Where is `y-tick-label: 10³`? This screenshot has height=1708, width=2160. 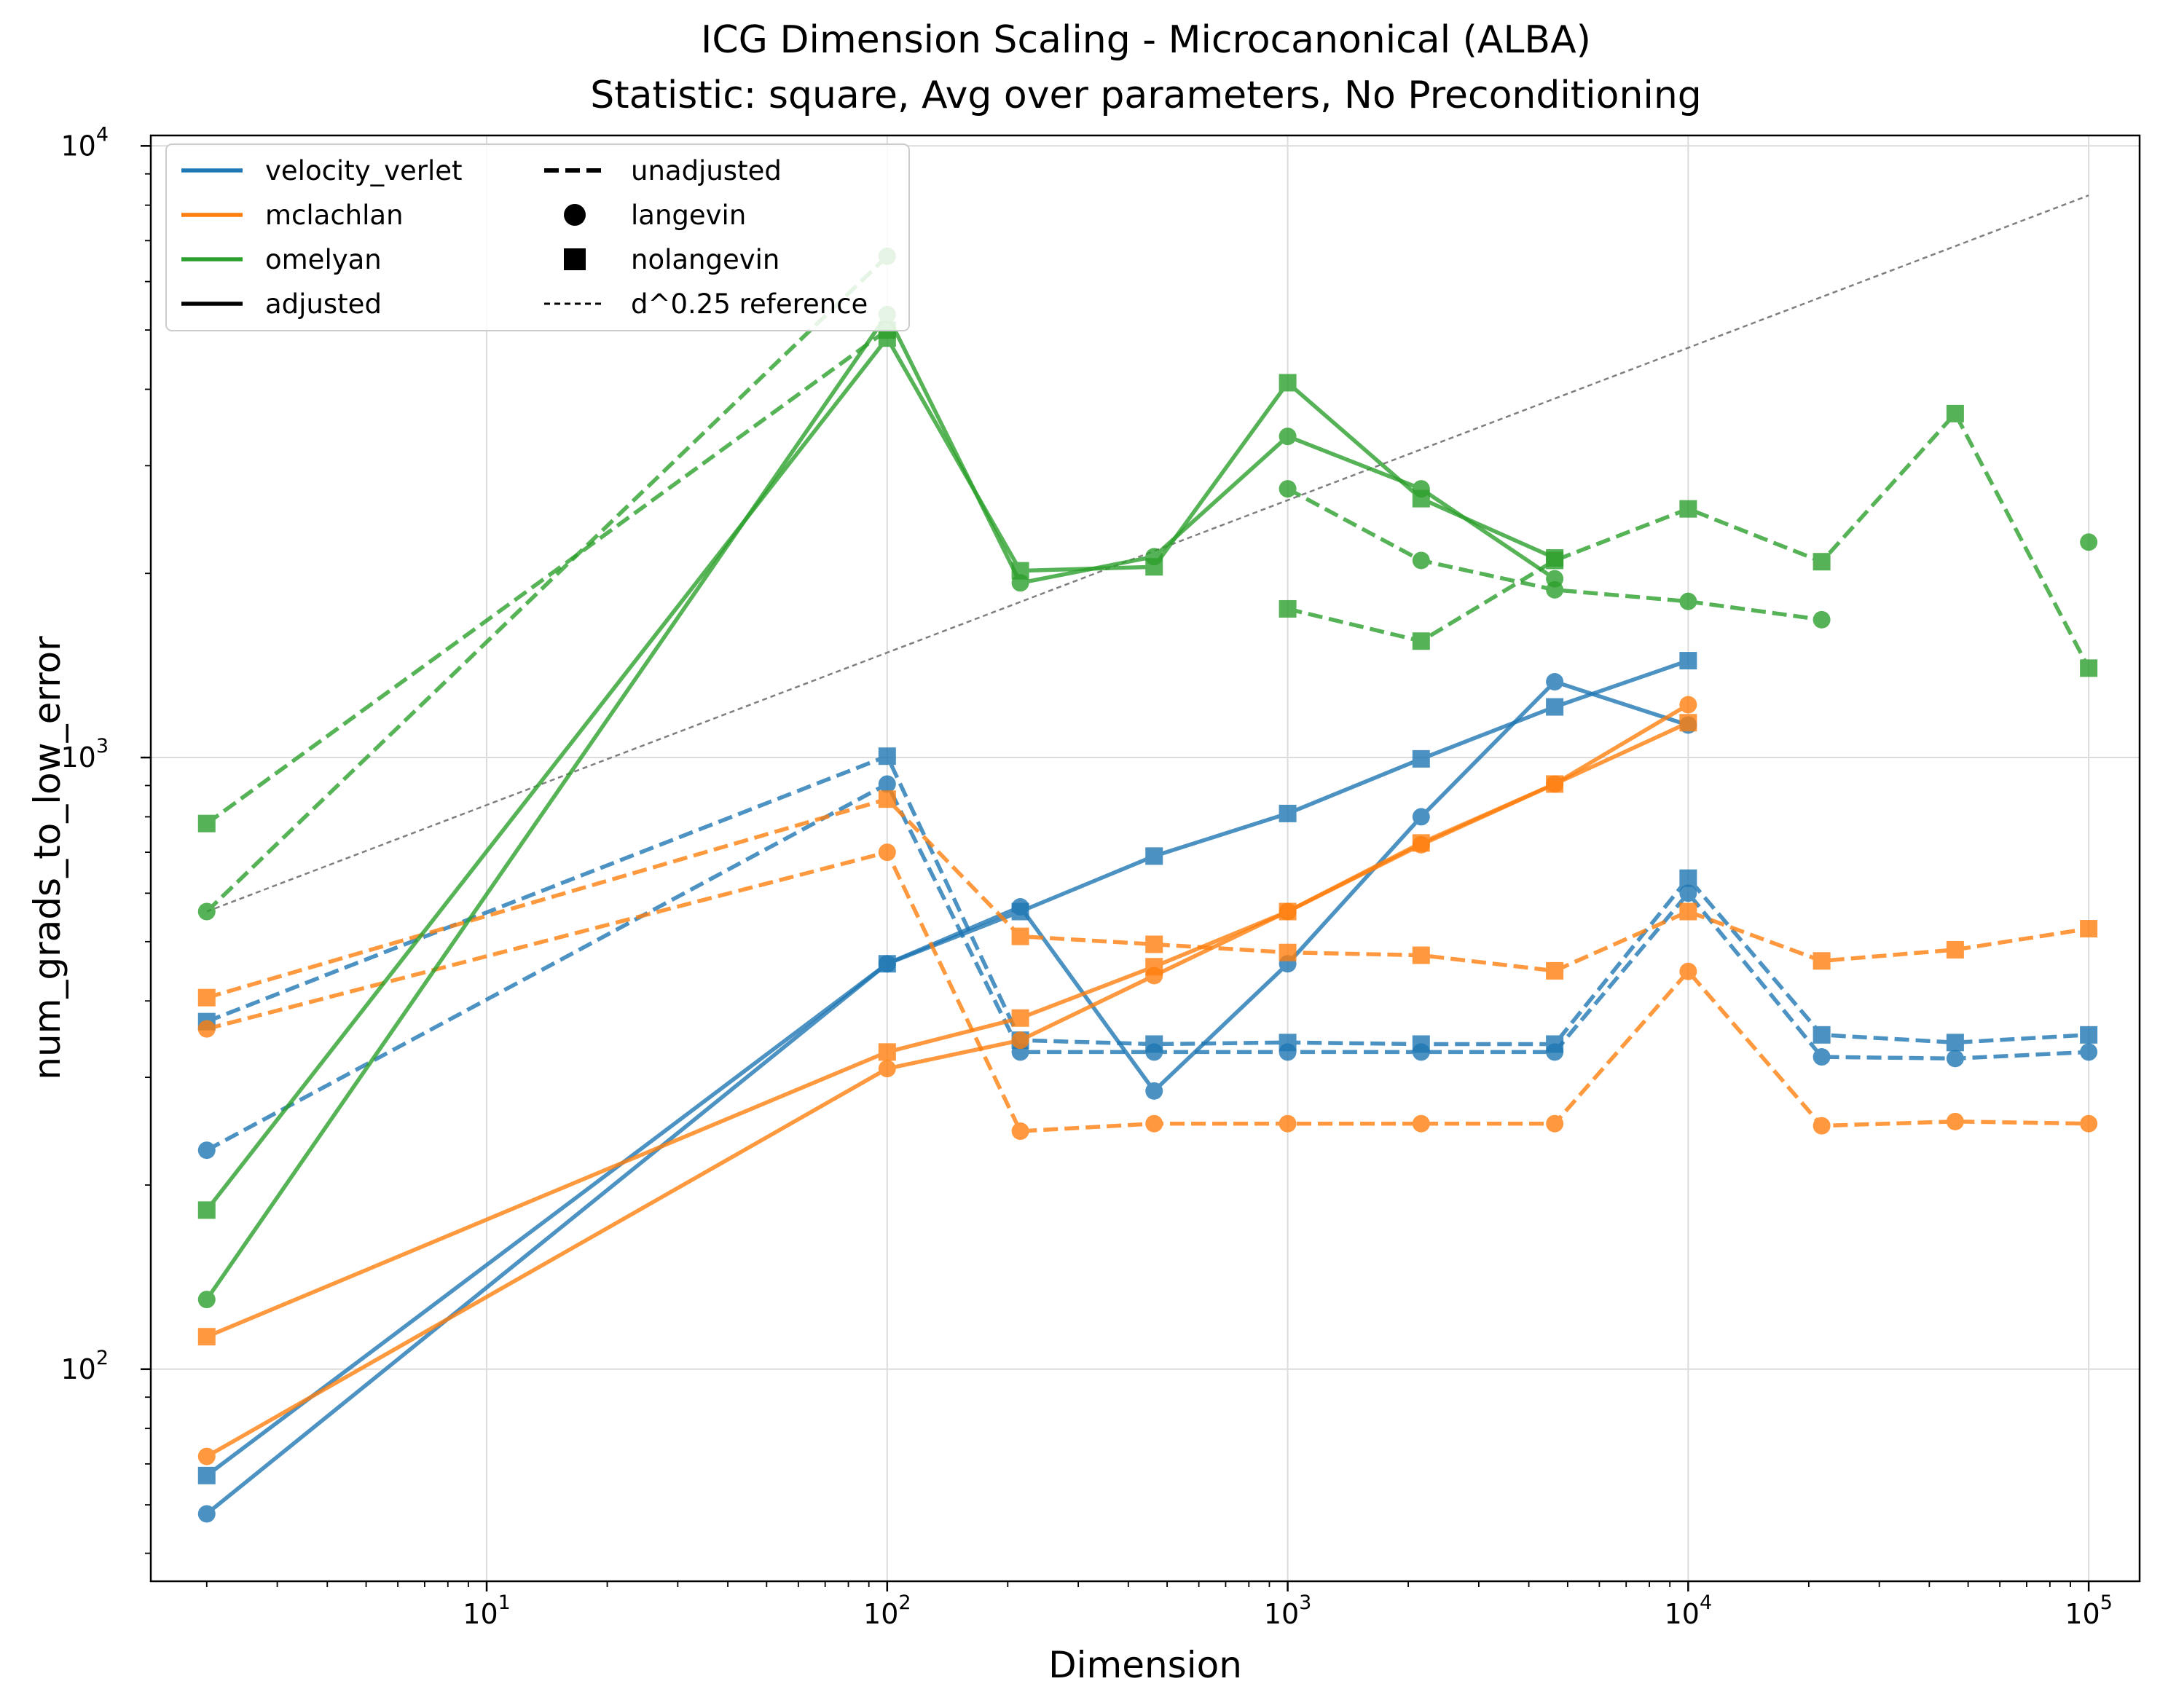 y-tick-label: 10³ is located at coordinates (84, 754).